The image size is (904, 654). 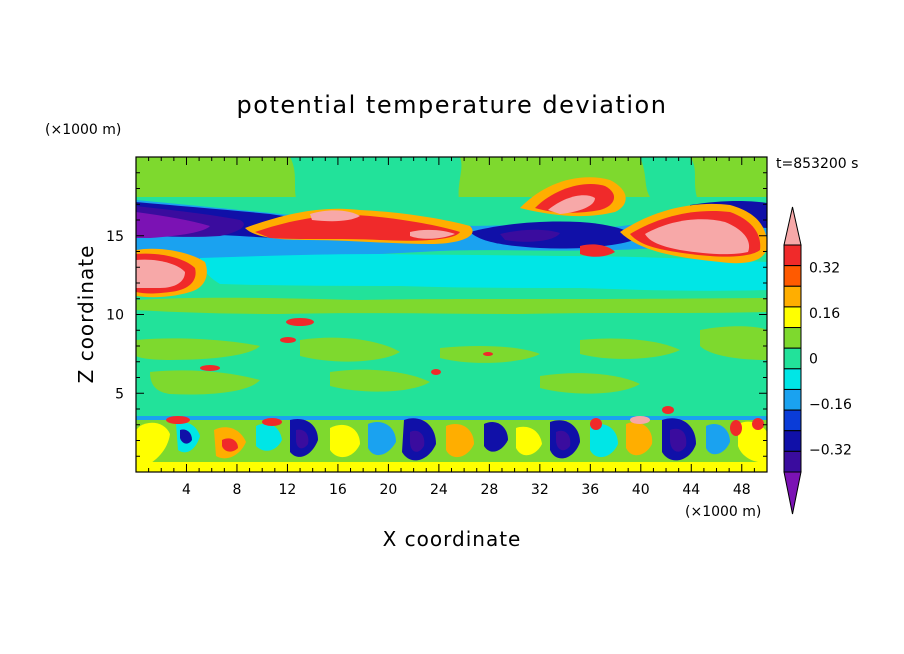 I want to click on x-tick-label: 20, so click(x=388, y=490).